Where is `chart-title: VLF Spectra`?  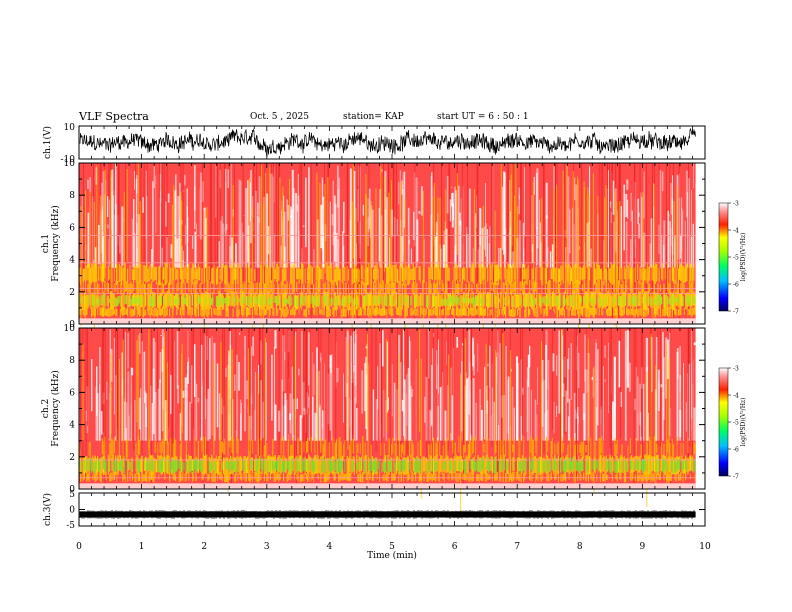 chart-title: VLF Spectra is located at coordinates (114, 116).